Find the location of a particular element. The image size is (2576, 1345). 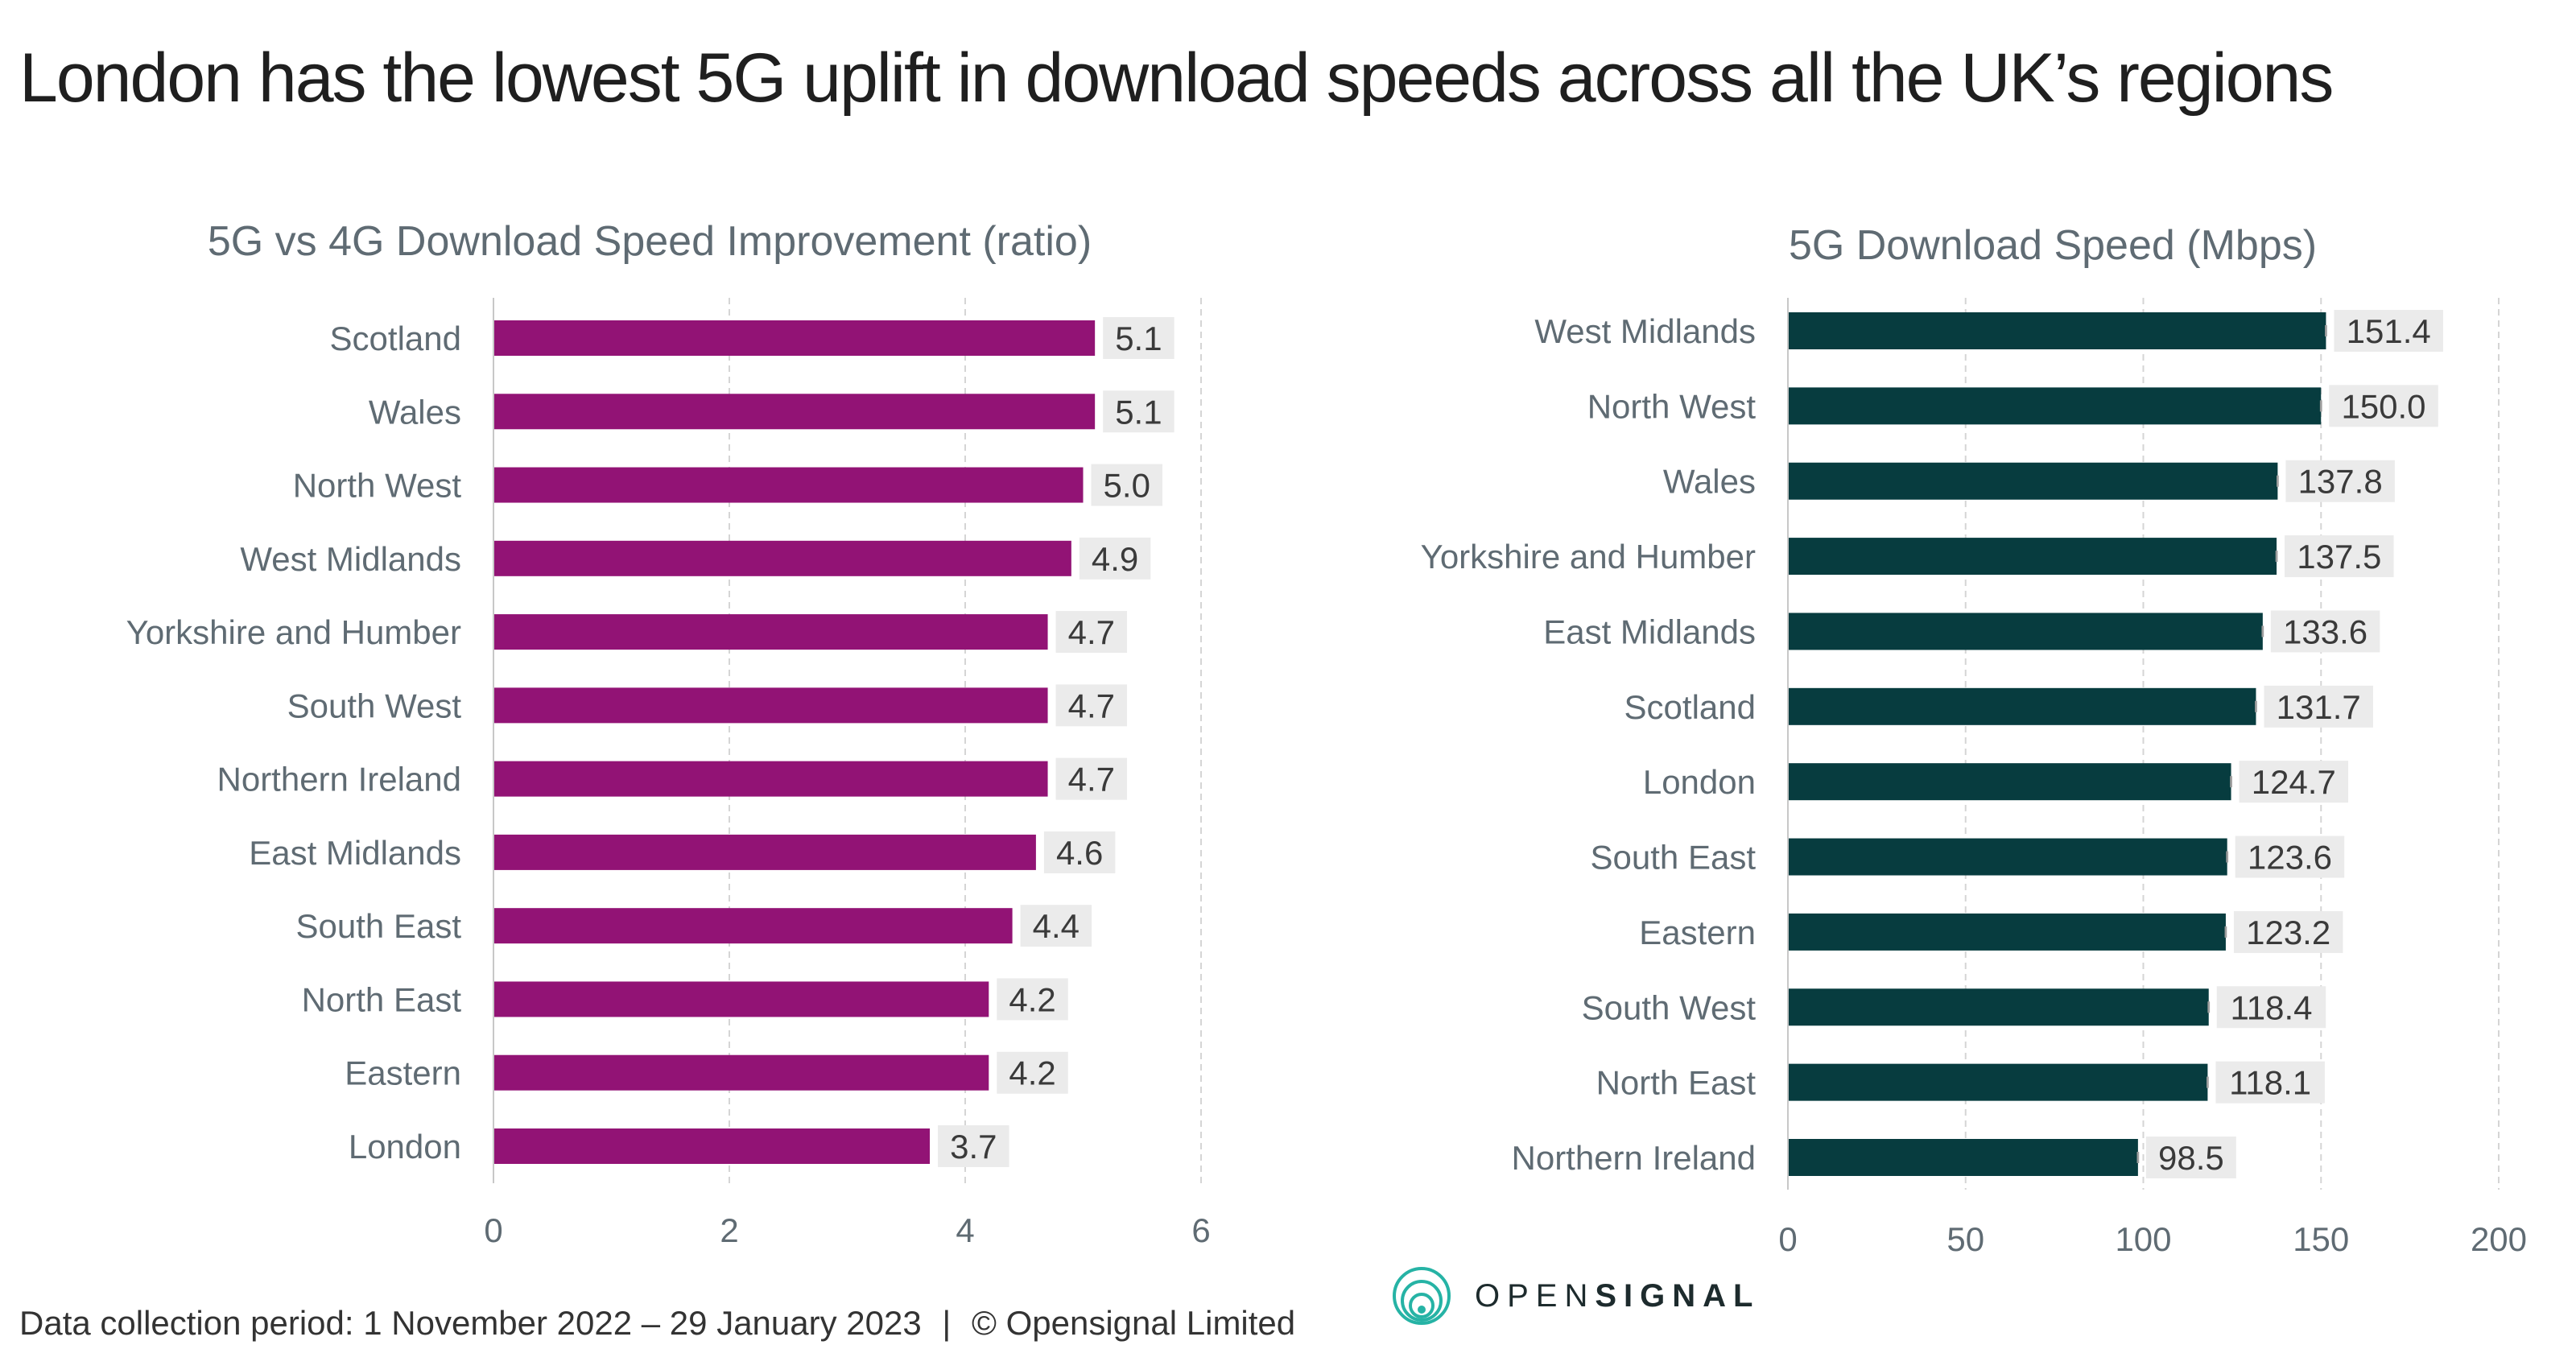

value-label: 133.6 is located at coordinates (2325, 631).